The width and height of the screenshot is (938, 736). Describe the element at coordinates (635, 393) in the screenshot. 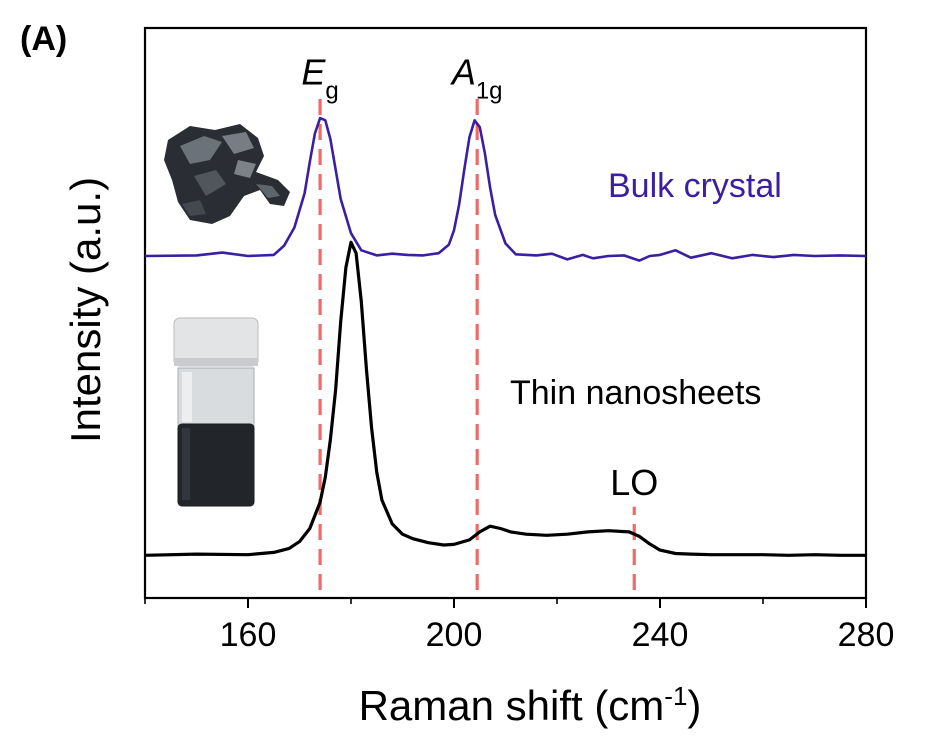

I see `thin-nanosheets-label: Thin nanosheets` at that location.